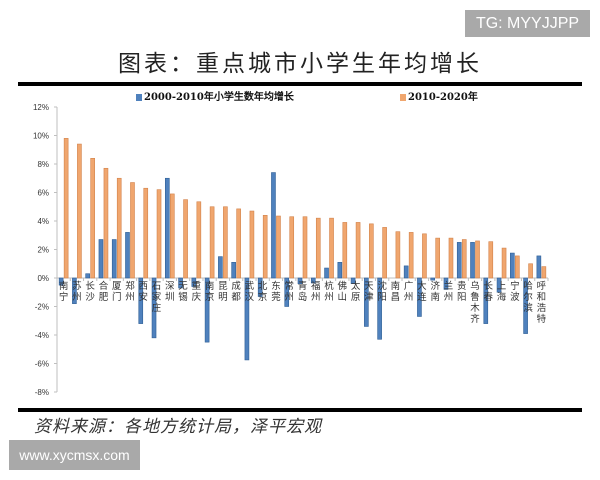 This screenshot has height=480, width=600. I want to click on legend-series2: 2010-2020年, so click(439, 95).